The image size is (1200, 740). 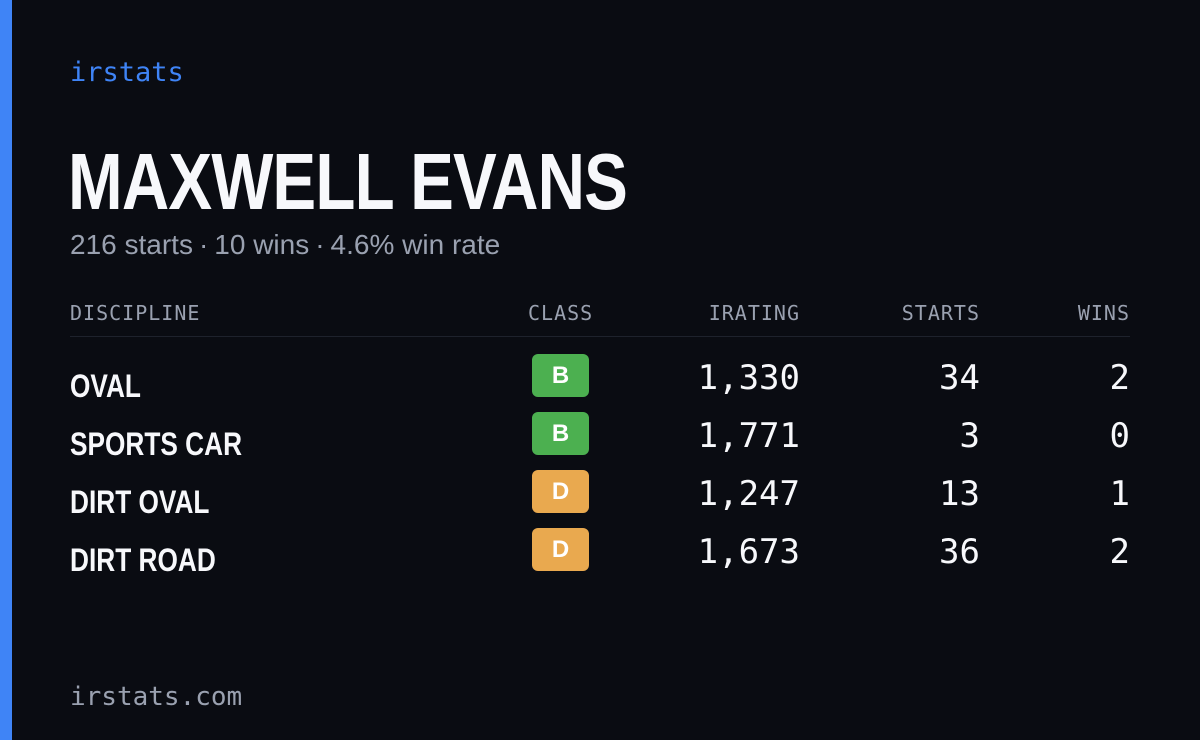 I want to click on header-starts: STARTS, so click(x=940, y=313).